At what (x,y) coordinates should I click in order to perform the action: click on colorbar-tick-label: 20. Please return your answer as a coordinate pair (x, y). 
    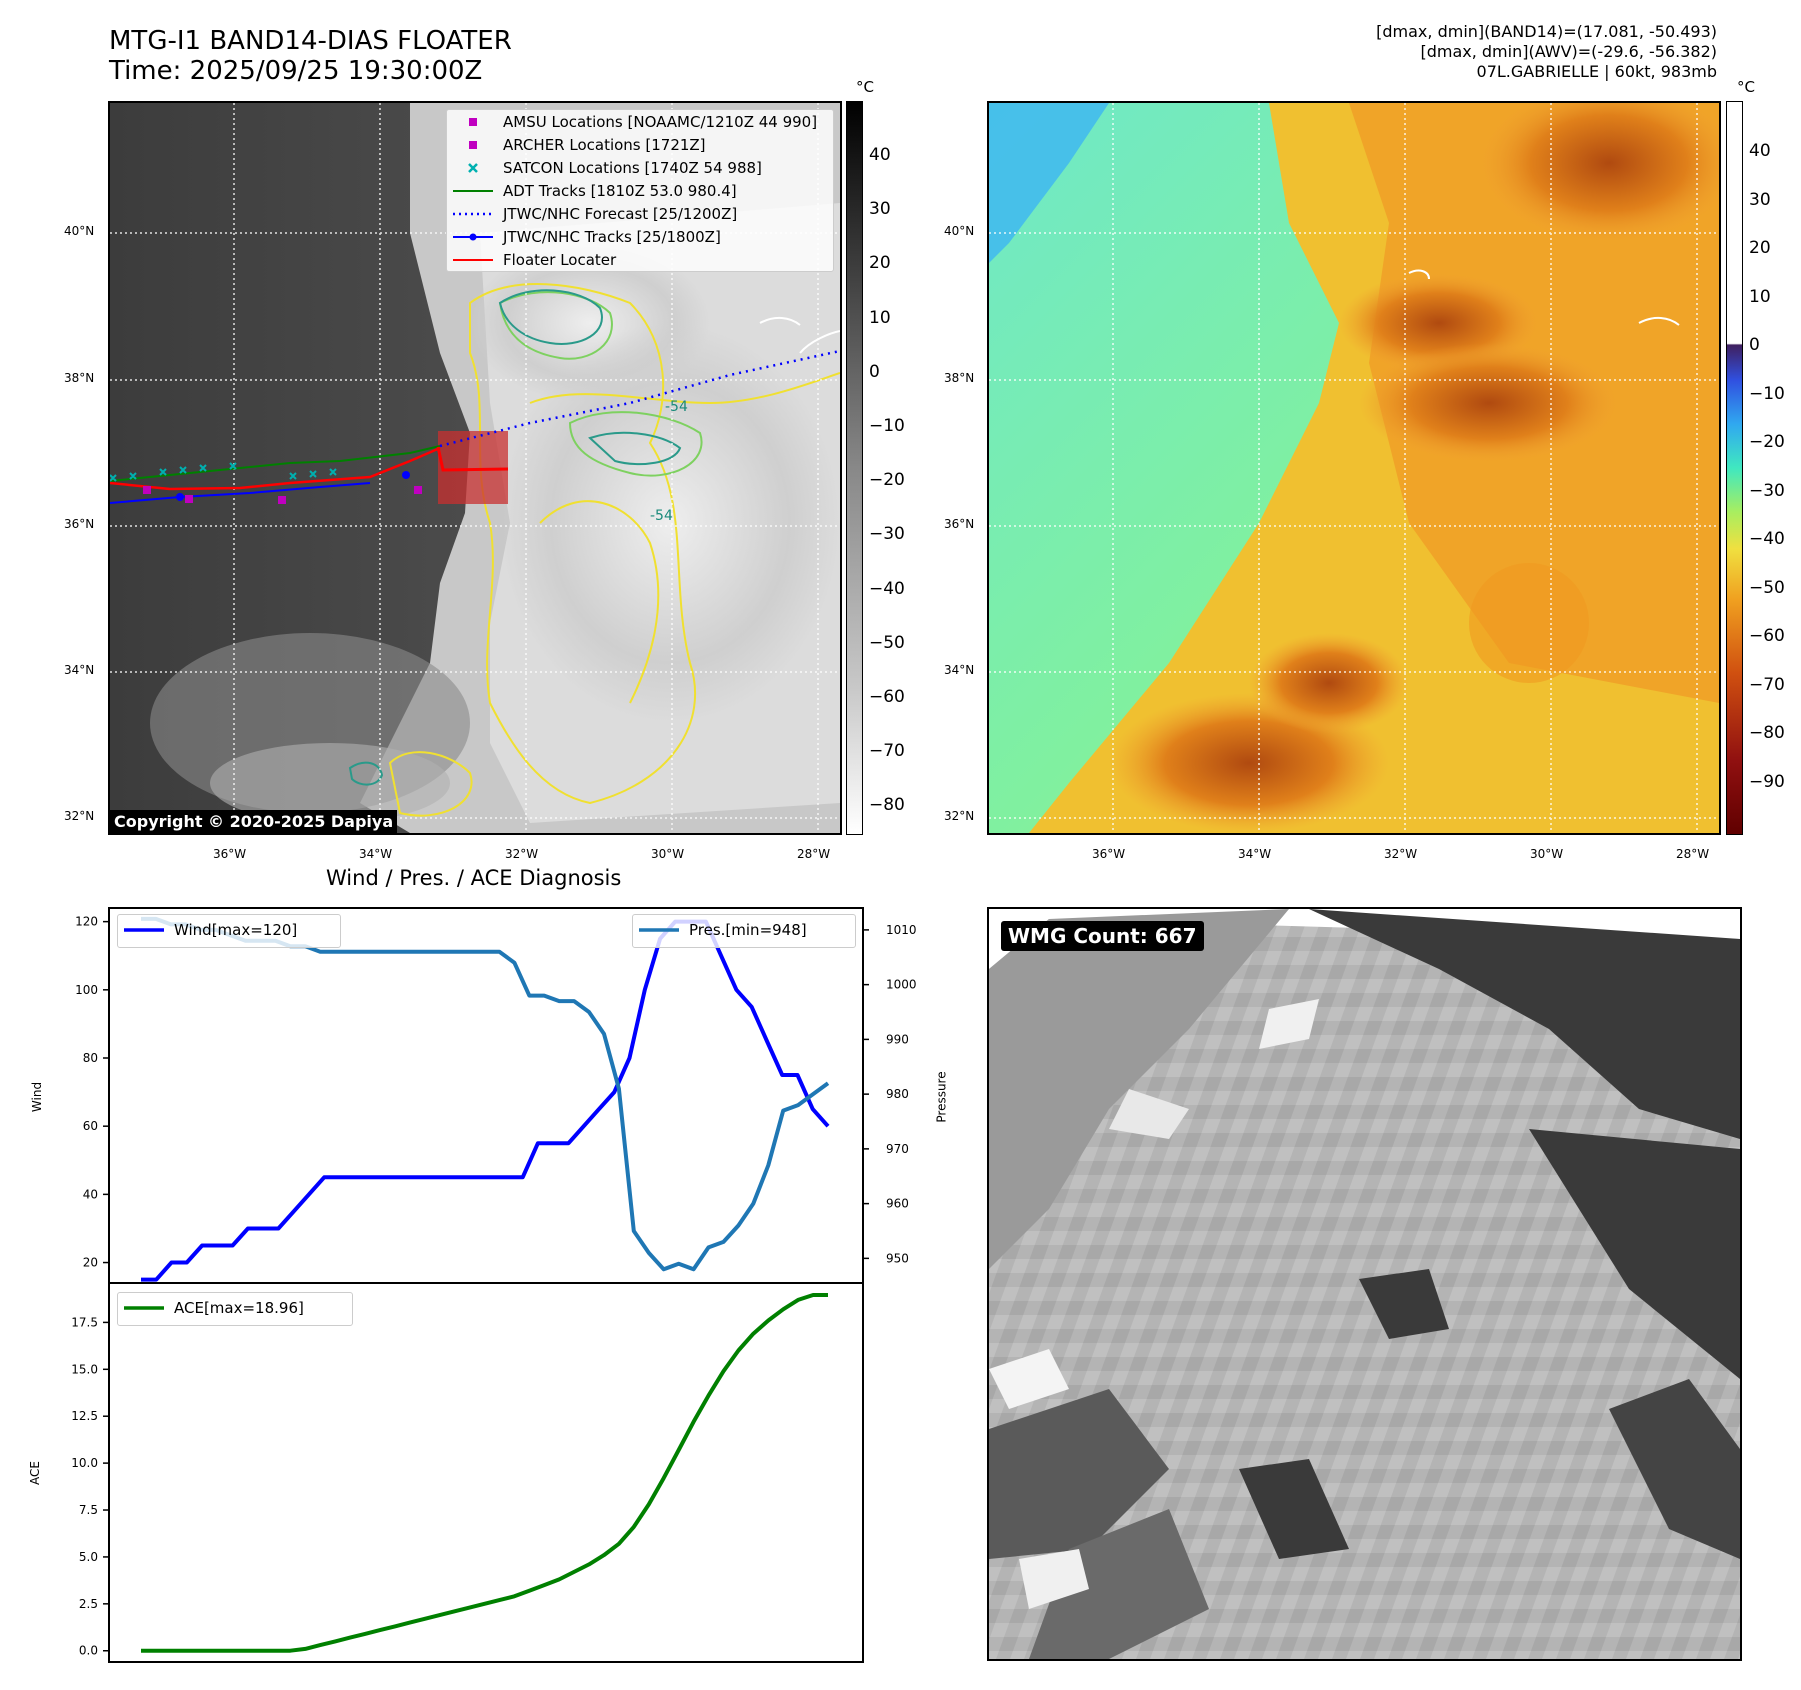
    Looking at the image, I should click on (1760, 248).